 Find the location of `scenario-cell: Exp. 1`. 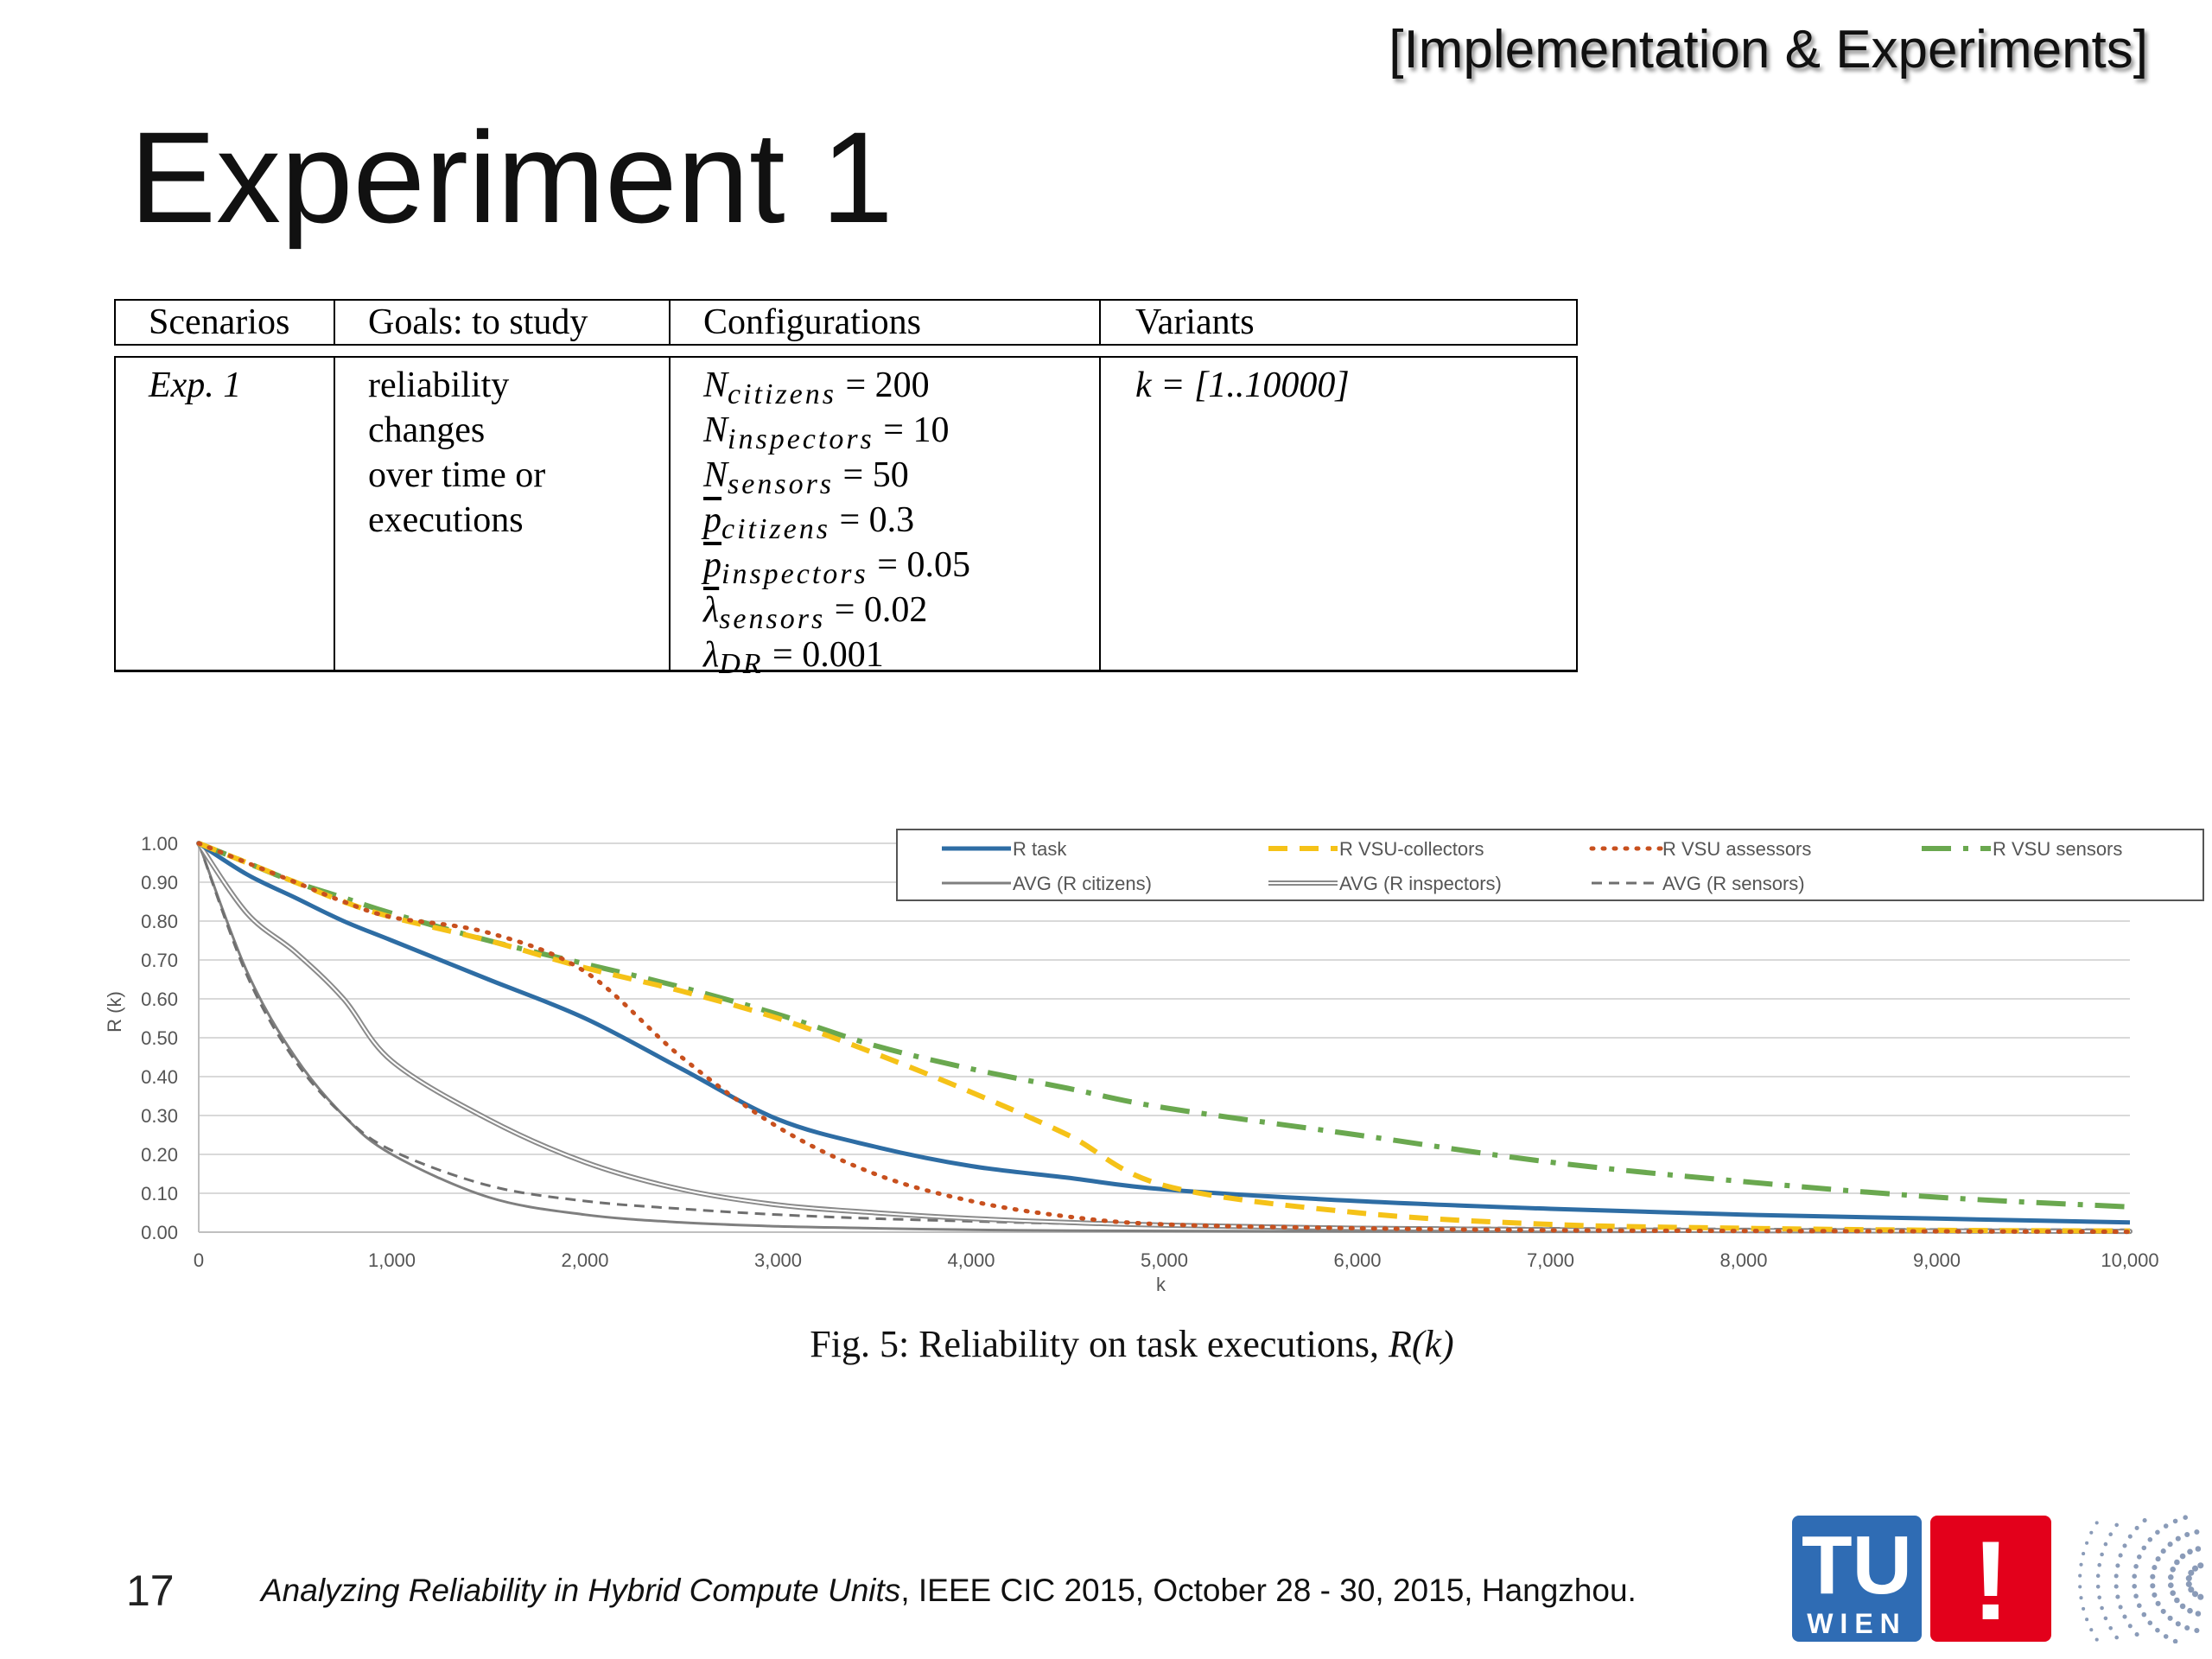

scenario-cell: Exp. 1 is located at coordinates (225, 514).